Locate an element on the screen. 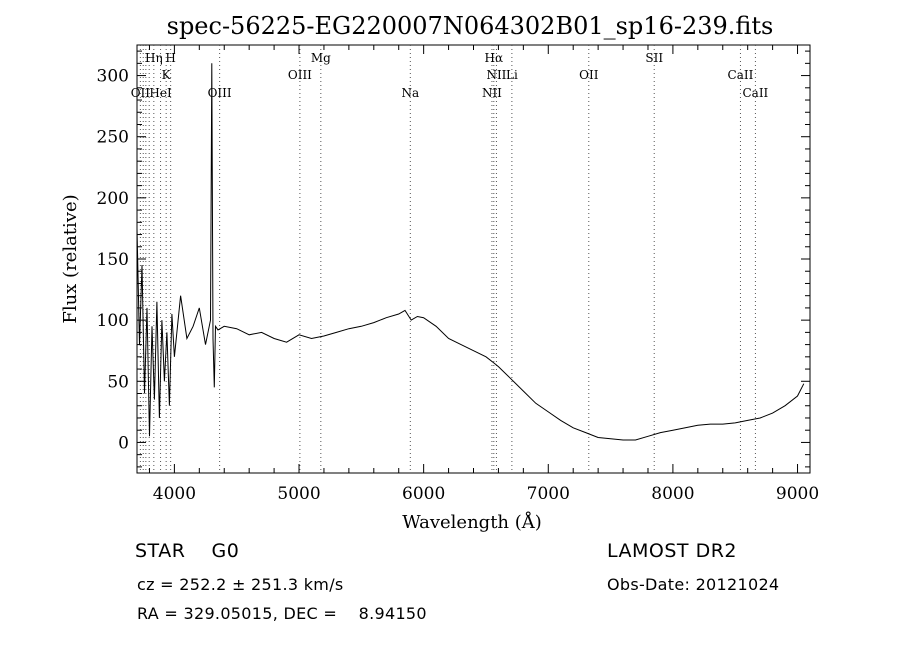  spectral-line-label: SII is located at coordinates (654, 58).